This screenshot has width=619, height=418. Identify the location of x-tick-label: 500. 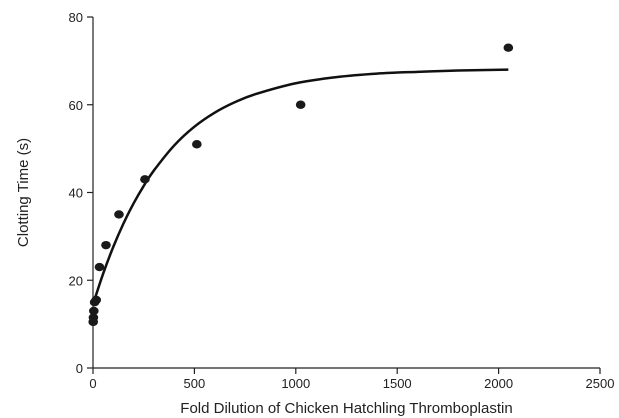
(195, 383).